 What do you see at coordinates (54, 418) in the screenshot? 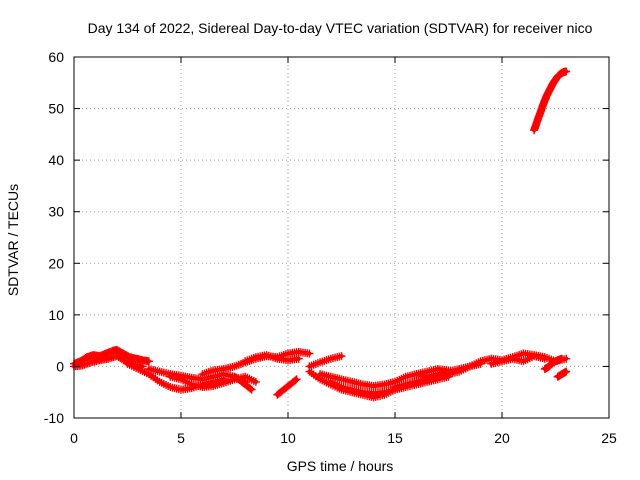
I see `y-tick-label: -10` at bounding box center [54, 418].